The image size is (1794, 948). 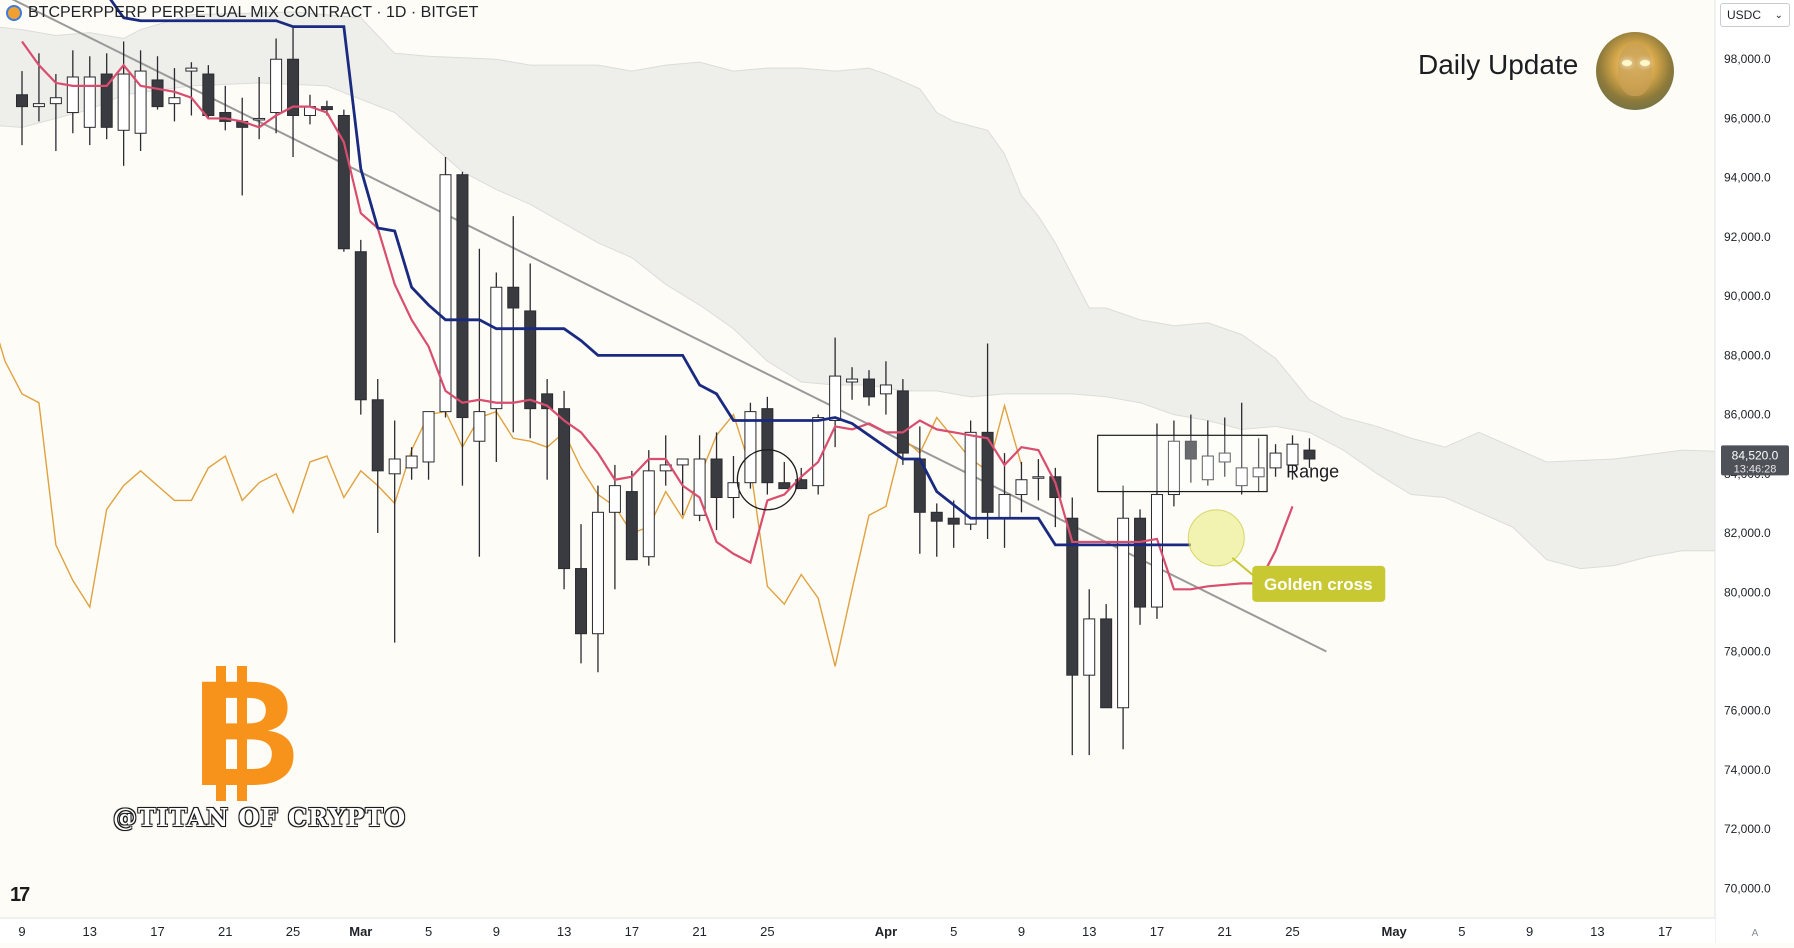 What do you see at coordinates (1755, 933) in the screenshot?
I see `auto-scale-toggle: A` at bounding box center [1755, 933].